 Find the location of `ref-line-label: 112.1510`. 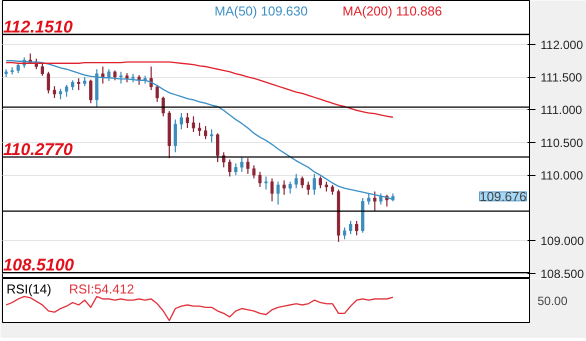

ref-line-label: 112.1510 is located at coordinates (38, 26).